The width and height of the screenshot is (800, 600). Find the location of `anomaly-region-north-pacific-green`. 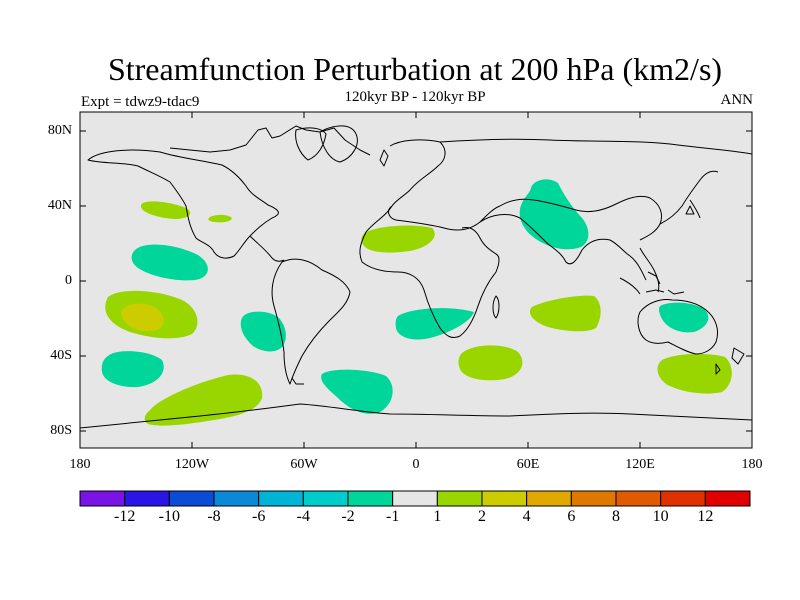

anomaly-region-north-pacific-green is located at coordinates (165, 210).